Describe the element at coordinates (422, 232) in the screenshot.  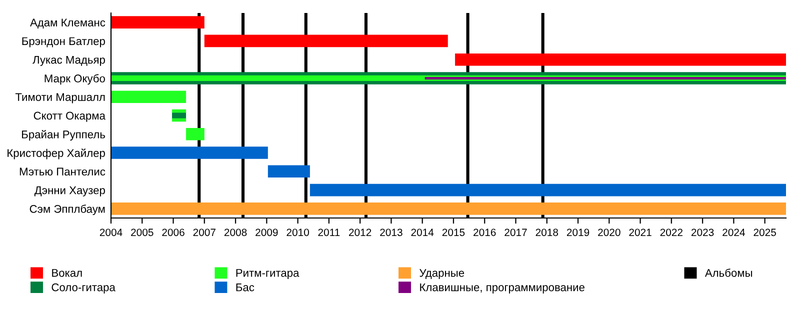
I see `x-tick-label: 2014` at that location.